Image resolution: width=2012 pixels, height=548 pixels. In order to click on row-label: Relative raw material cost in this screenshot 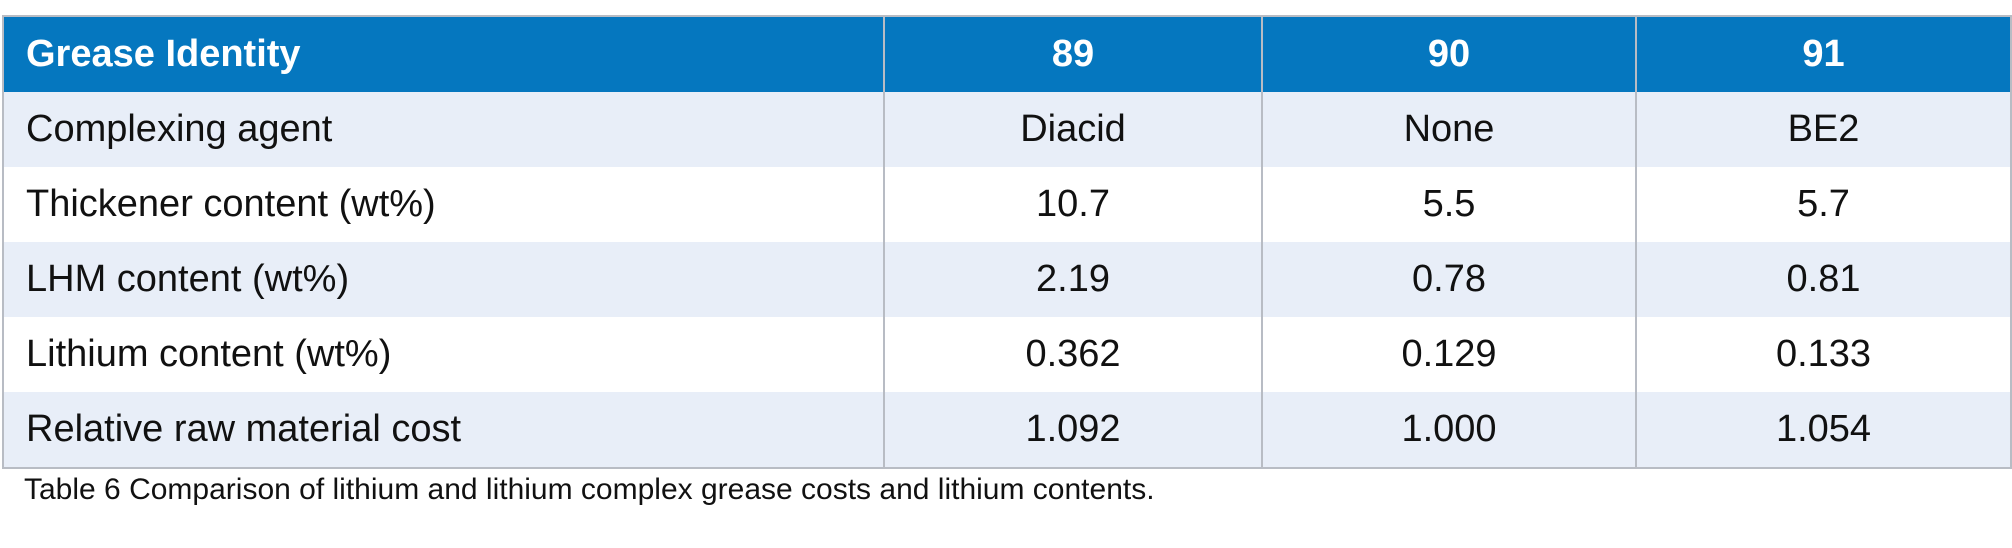, I will do `click(443, 430)`.